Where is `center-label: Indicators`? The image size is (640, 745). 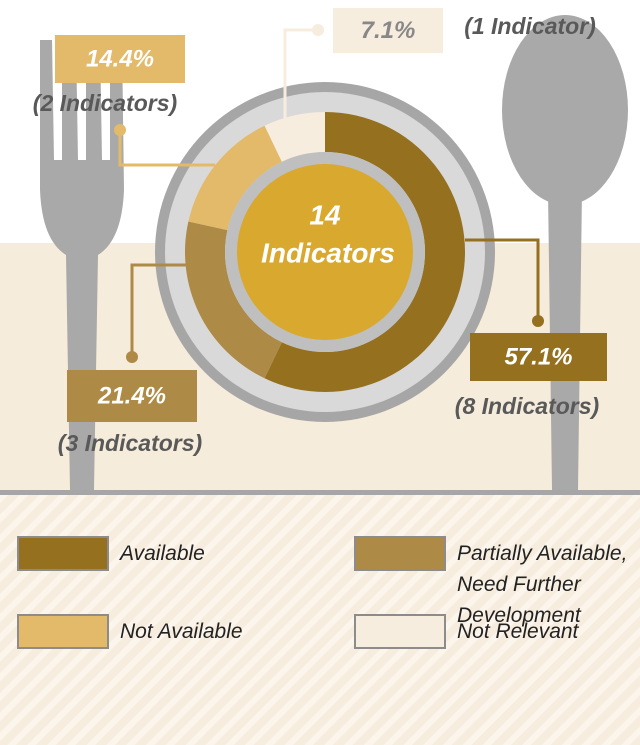
center-label: Indicators is located at coordinates (328, 252).